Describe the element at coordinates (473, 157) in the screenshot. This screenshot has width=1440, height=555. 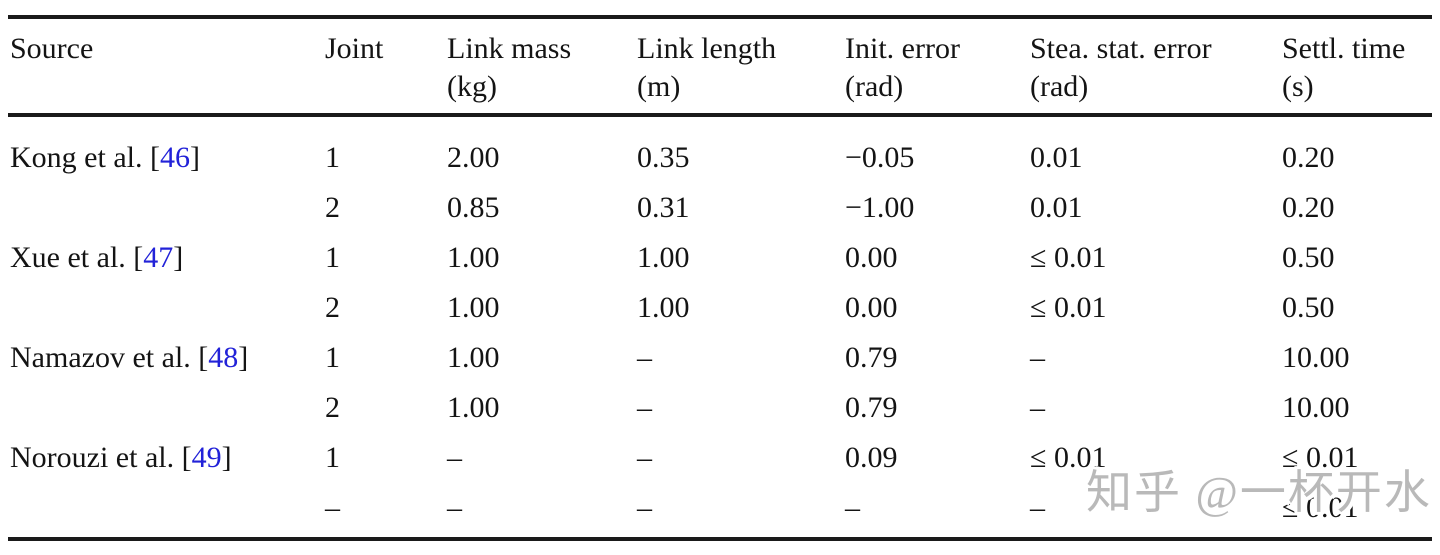
I see `cell-link-mass: 2.00` at that location.